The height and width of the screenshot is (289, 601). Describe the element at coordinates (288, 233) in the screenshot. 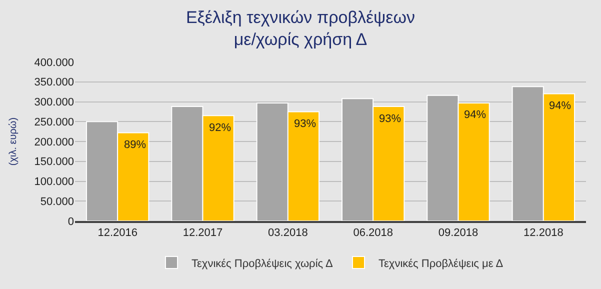

I see `x-tick-label: 03.2018` at that location.